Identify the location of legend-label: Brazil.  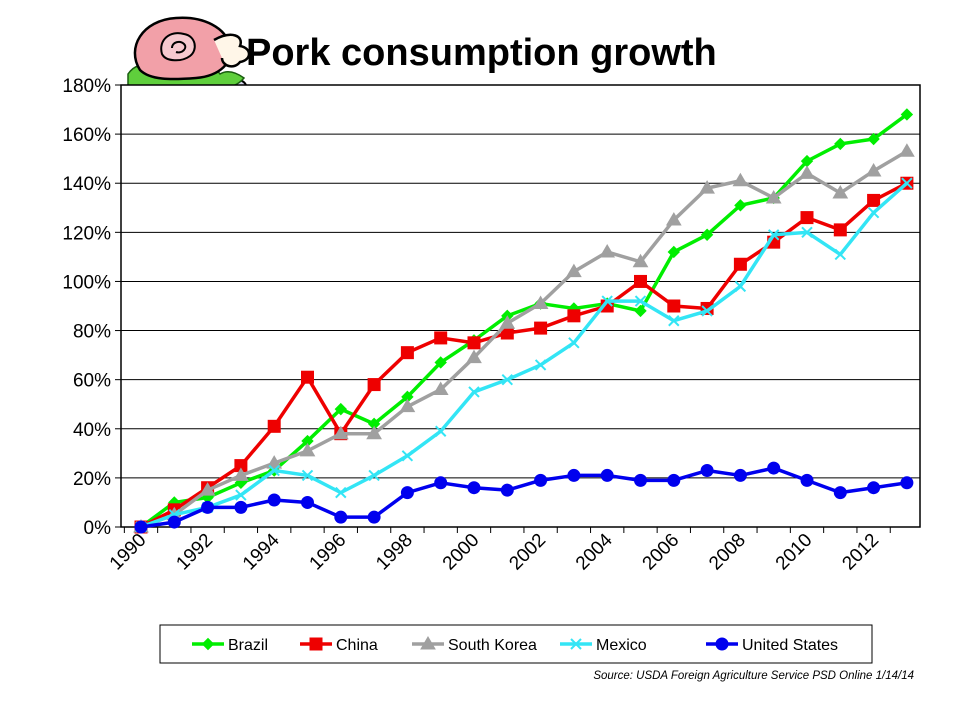
(248, 645).